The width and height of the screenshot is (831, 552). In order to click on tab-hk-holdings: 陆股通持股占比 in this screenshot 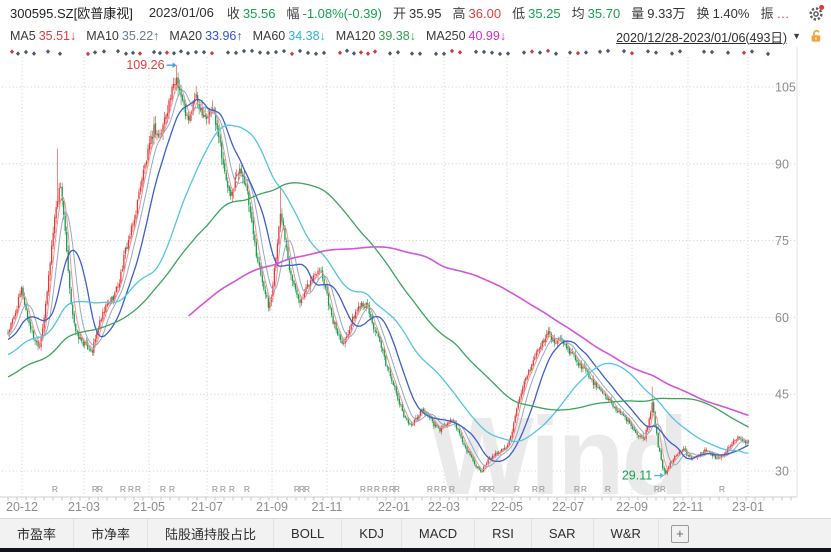, I will do `click(211, 533)`.